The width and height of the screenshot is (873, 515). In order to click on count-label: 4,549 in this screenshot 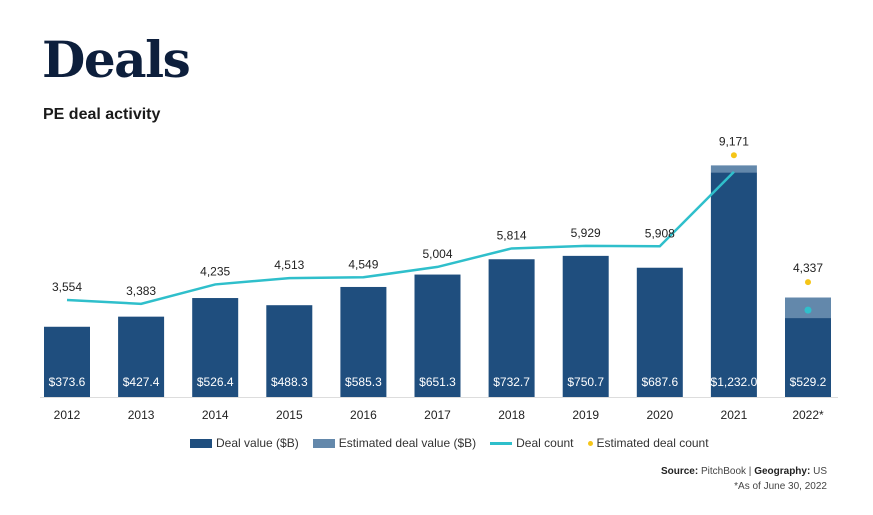, I will do `click(363, 264)`.